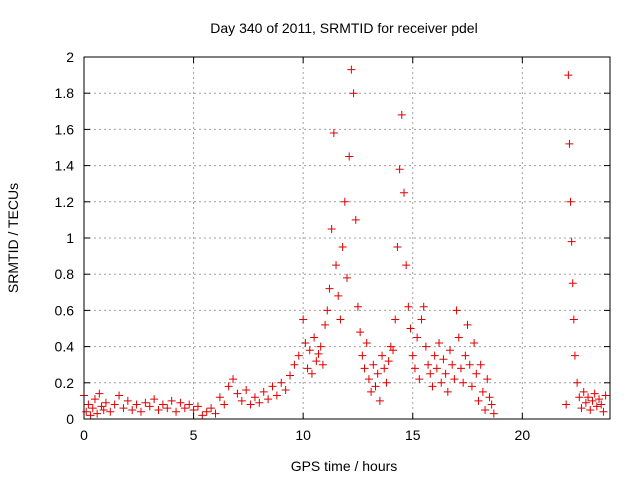 Image resolution: width=640 pixels, height=480 pixels. What do you see at coordinates (303, 435) in the screenshot?
I see `x-tick-label: 10` at bounding box center [303, 435].